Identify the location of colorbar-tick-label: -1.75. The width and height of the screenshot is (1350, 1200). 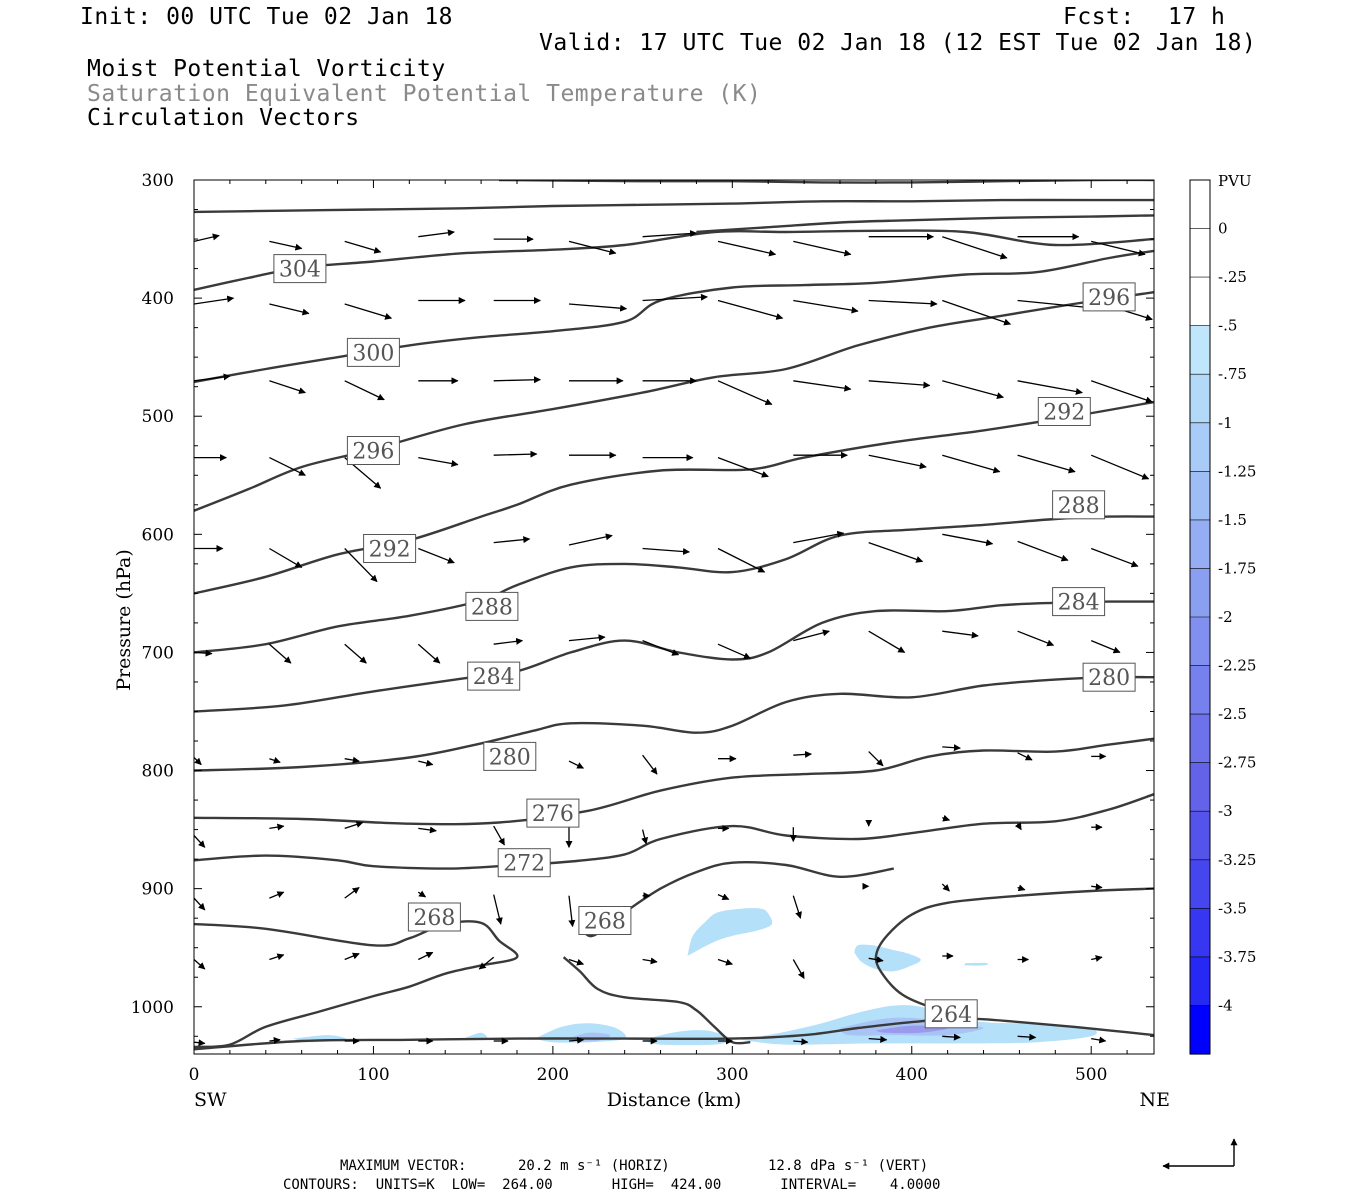
(1237, 568).